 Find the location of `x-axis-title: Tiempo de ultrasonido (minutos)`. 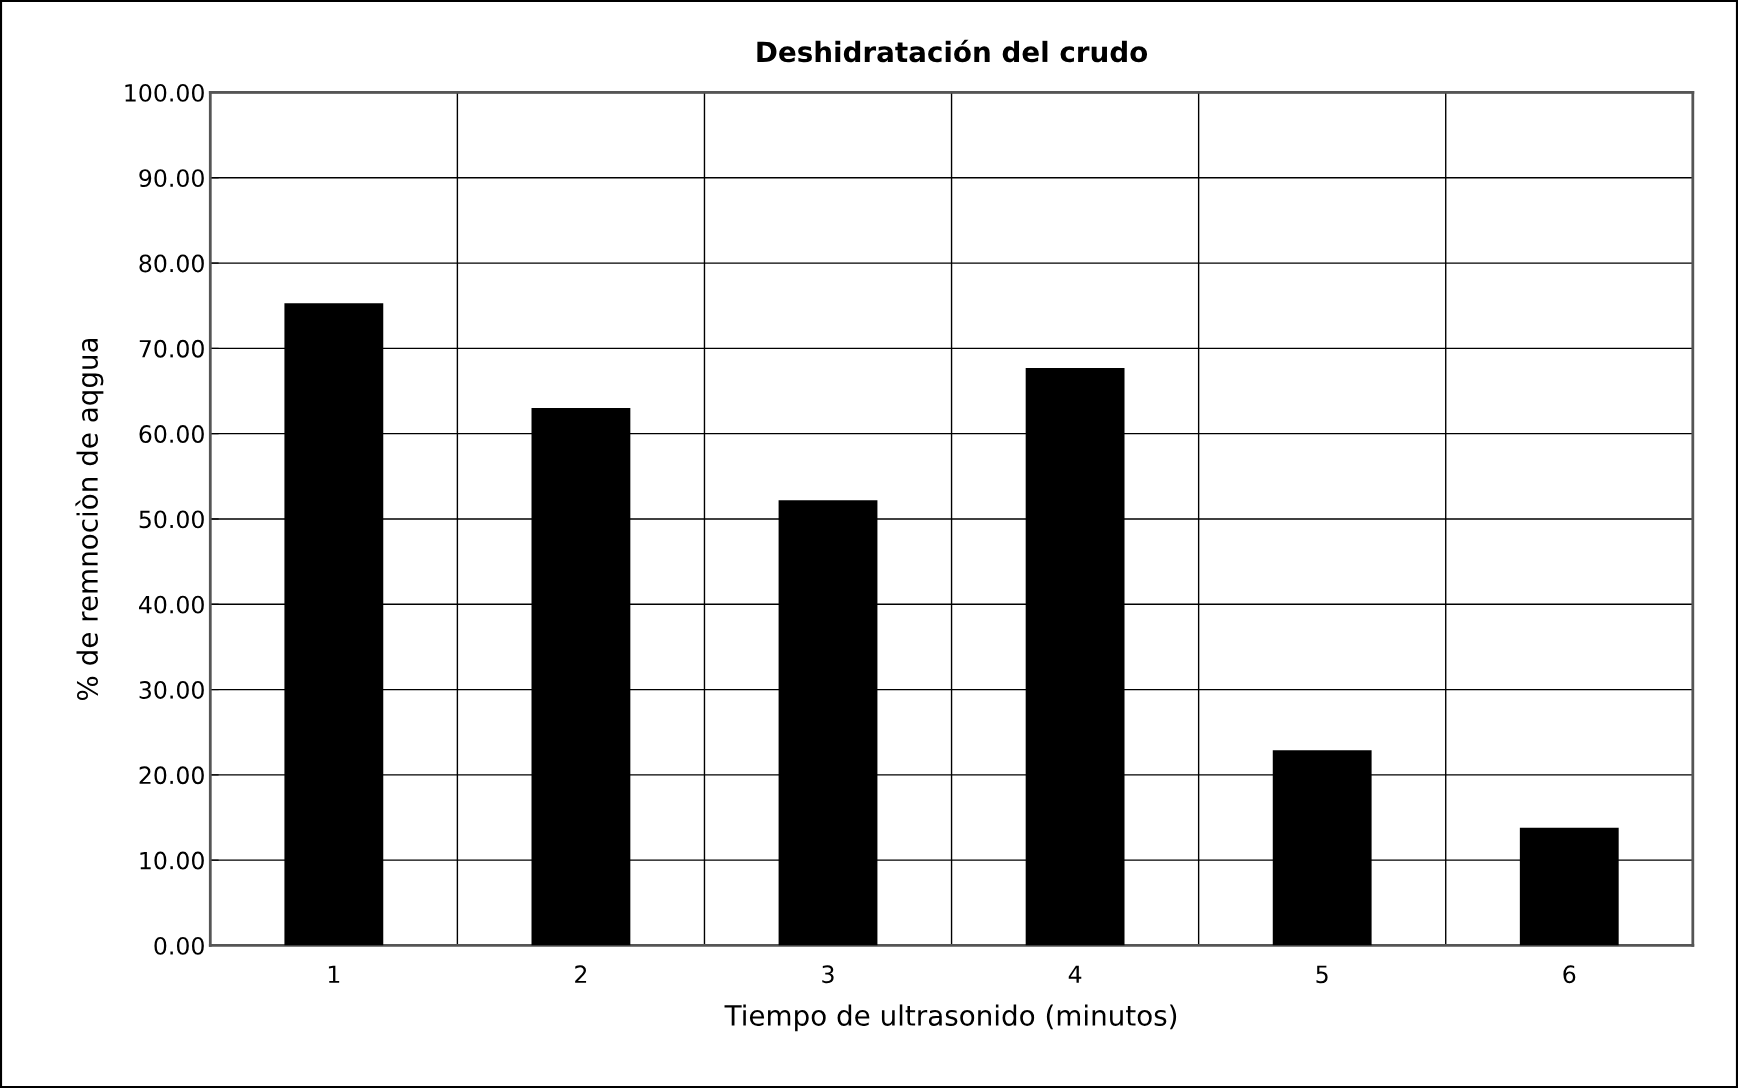

x-axis-title: Tiempo de ultrasonido (minutos) is located at coordinates (950, 1018).